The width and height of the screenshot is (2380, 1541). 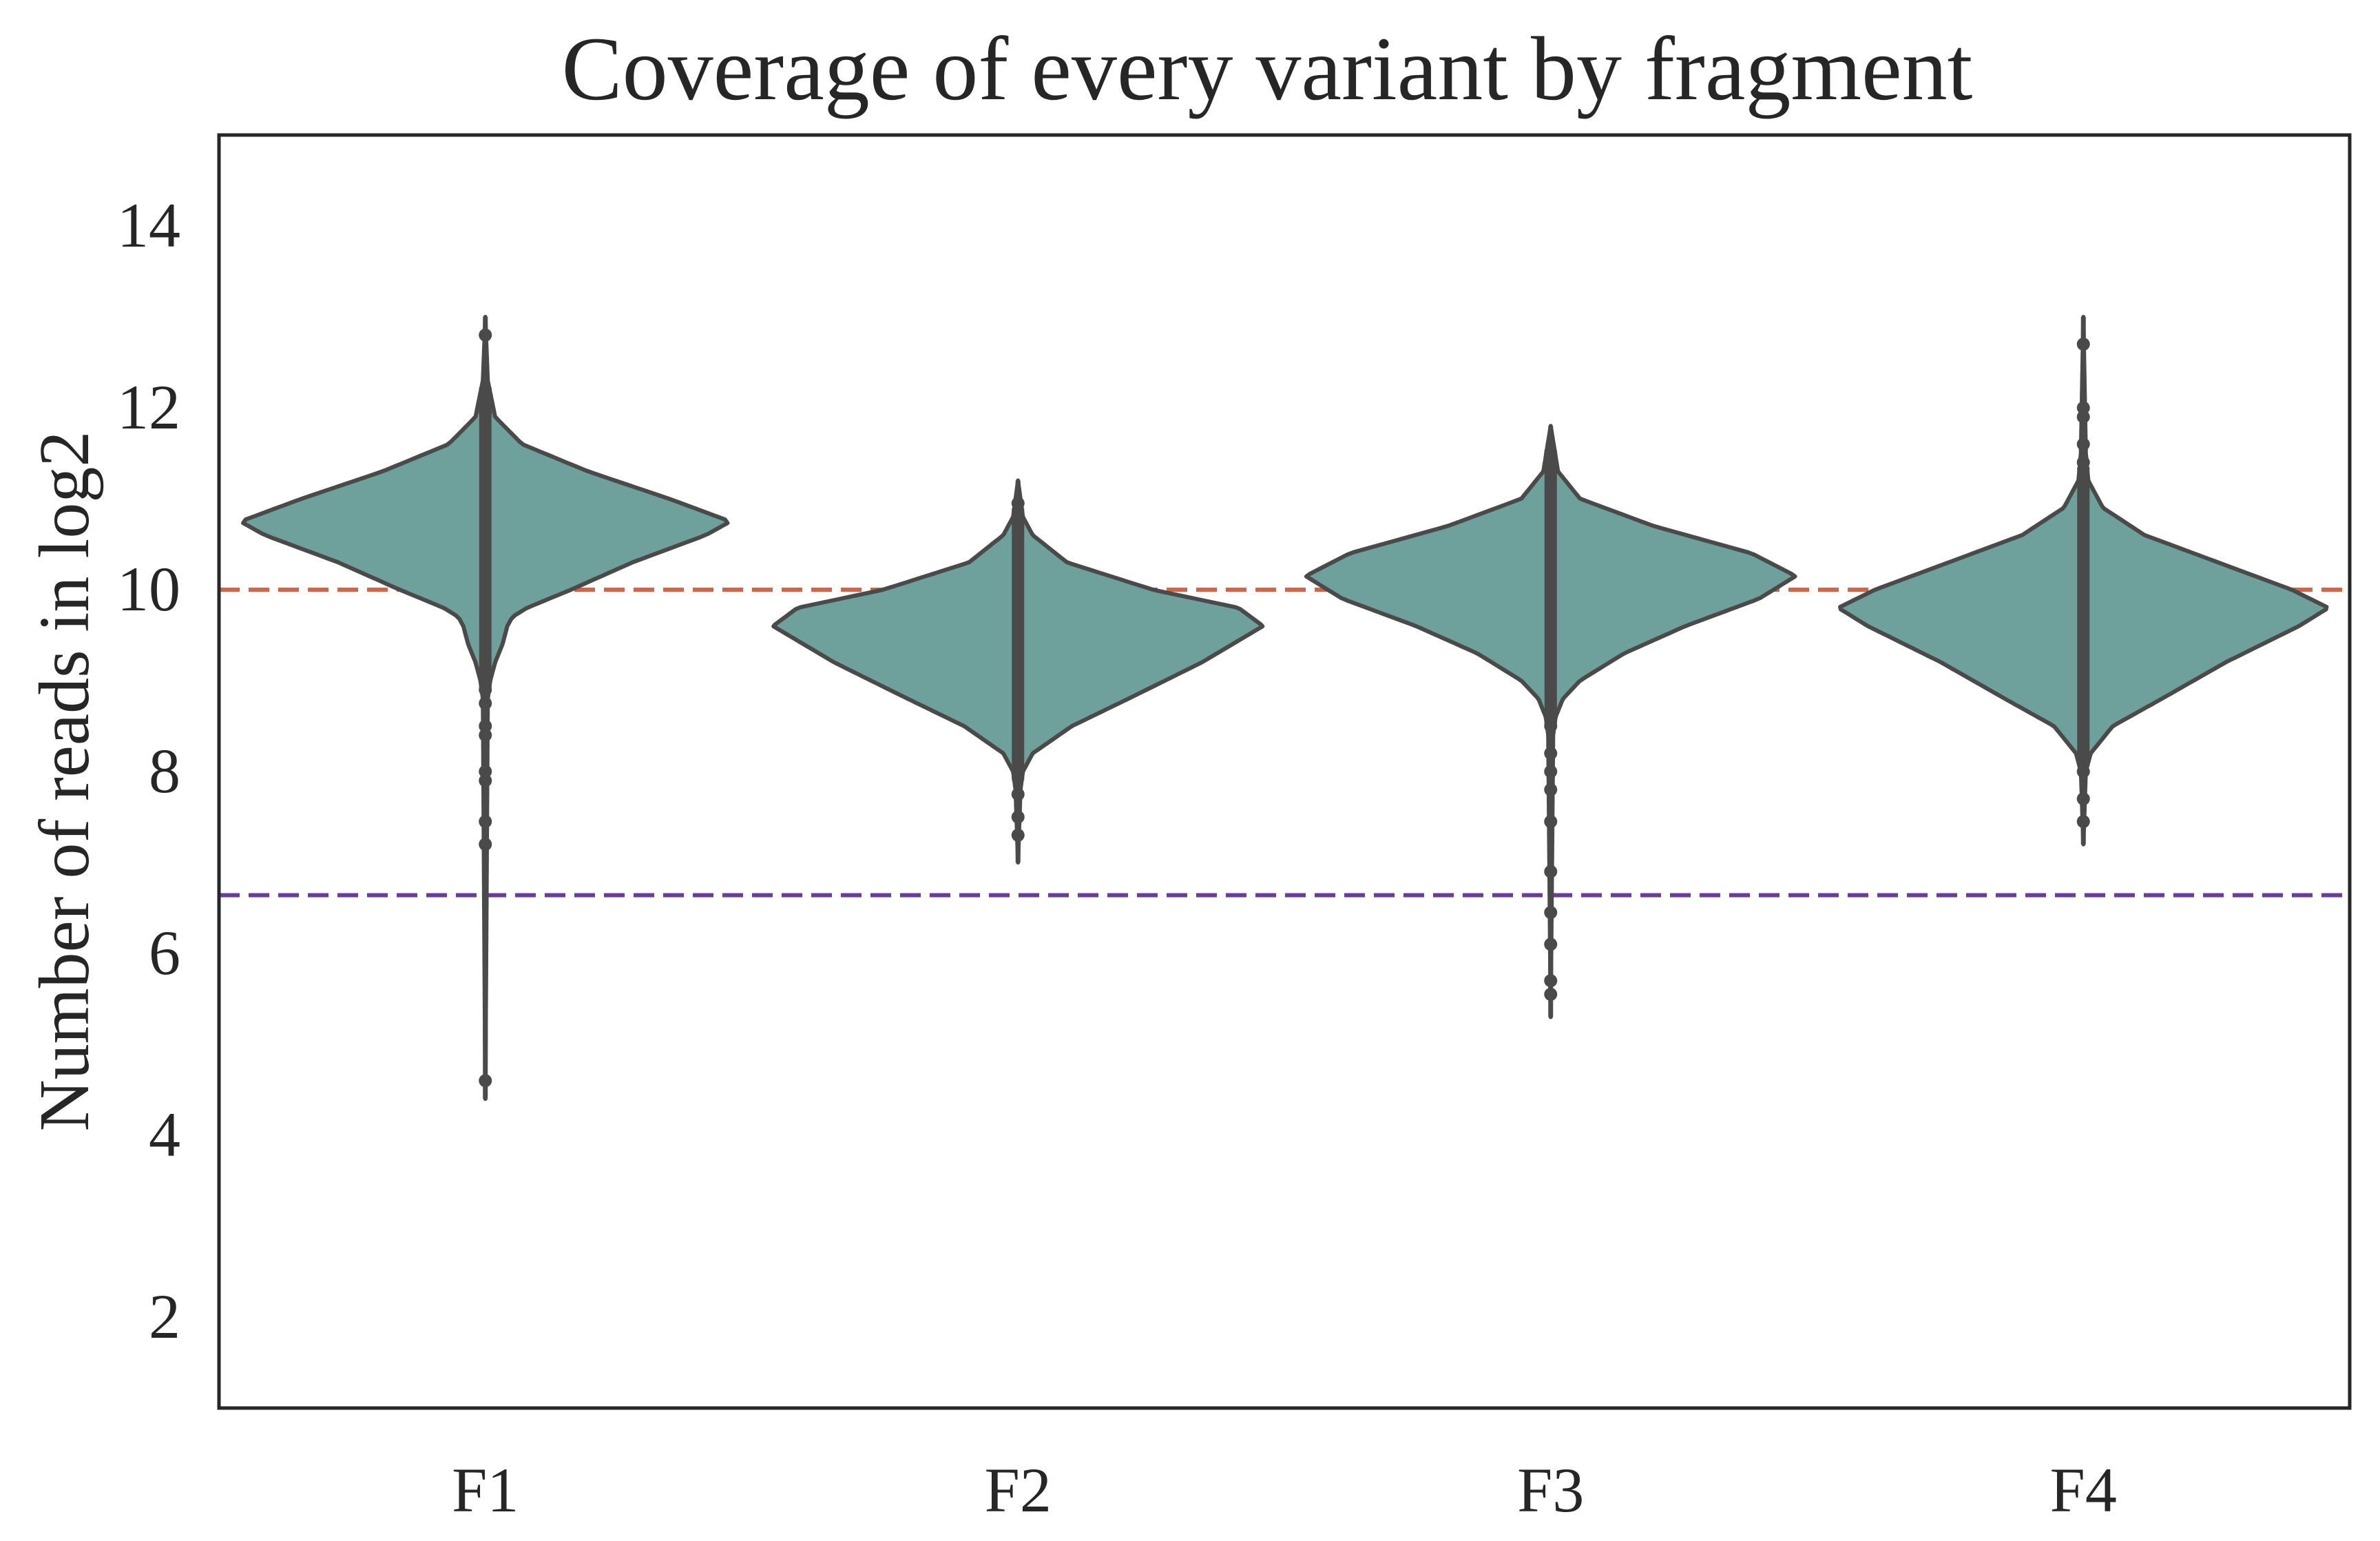 What do you see at coordinates (148, 407) in the screenshot?
I see `y-tick-label: 12` at bounding box center [148, 407].